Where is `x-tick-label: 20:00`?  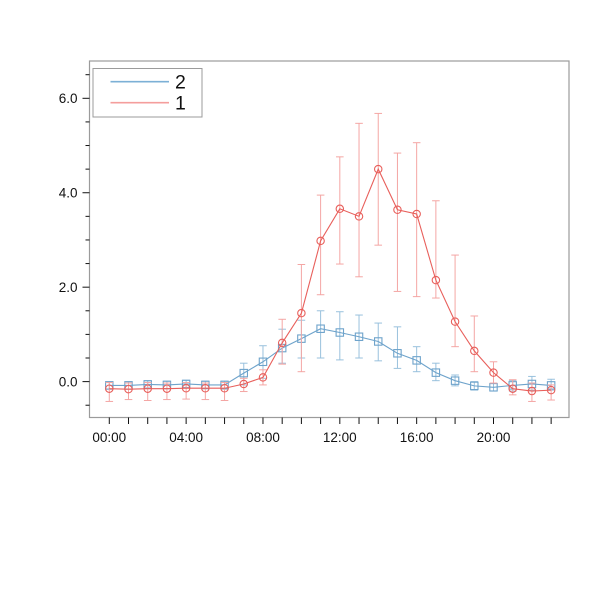
x-tick-label: 20:00 is located at coordinates (494, 437).